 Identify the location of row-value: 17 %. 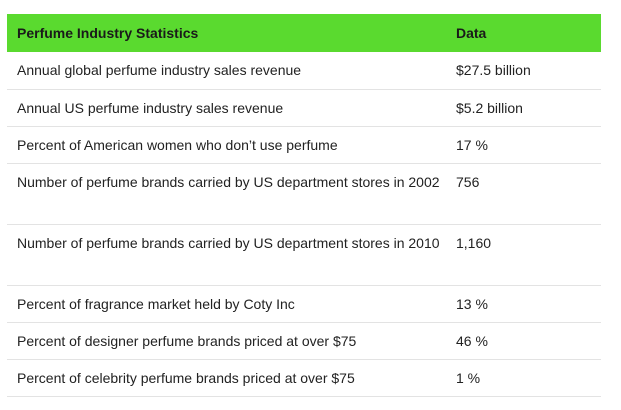
(524, 145).